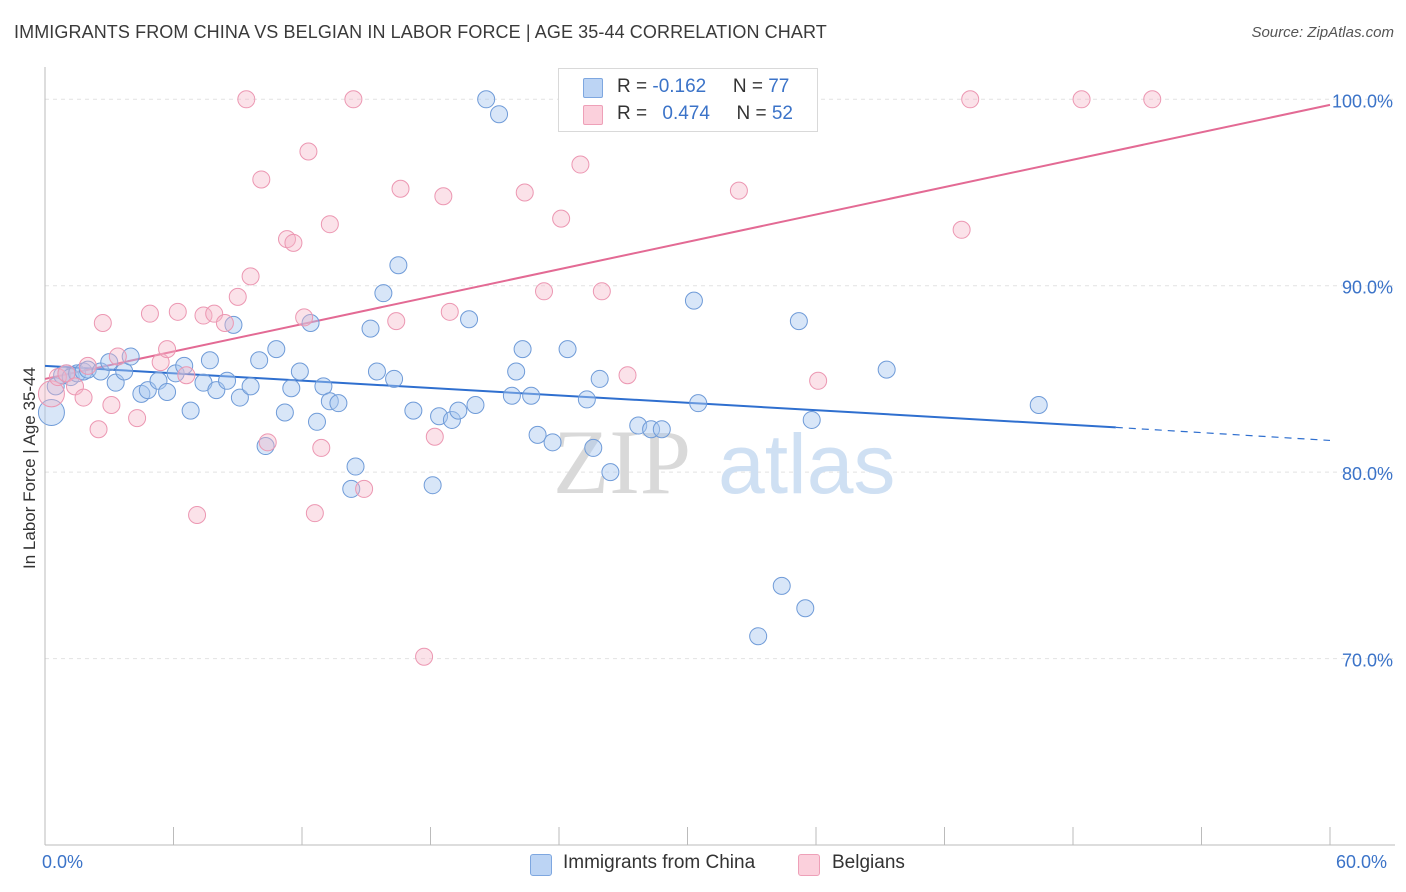  What do you see at coordinates (1322, 32) in the screenshot?
I see `source-label: Source: ZipAtlas.com` at bounding box center [1322, 32].